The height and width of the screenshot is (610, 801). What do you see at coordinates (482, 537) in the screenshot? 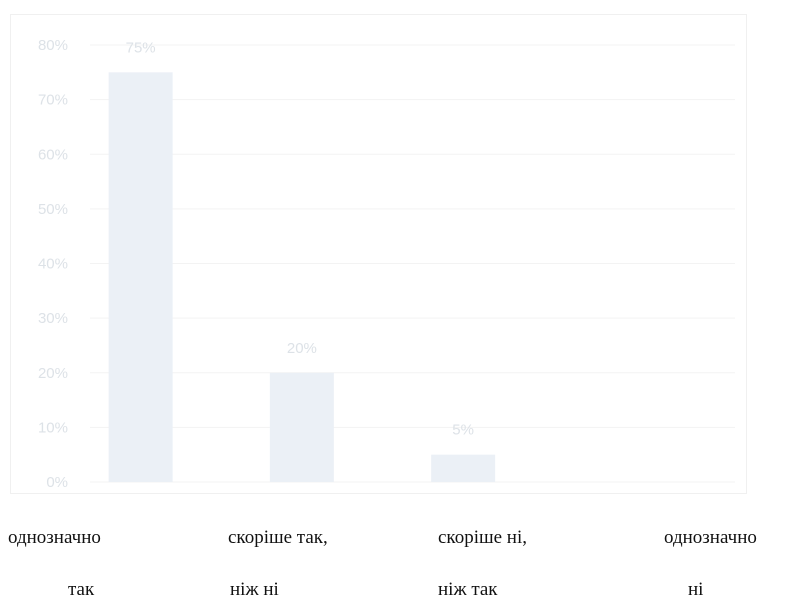
I see `x-category-label: скоріше ні,` at bounding box center [482, 537].